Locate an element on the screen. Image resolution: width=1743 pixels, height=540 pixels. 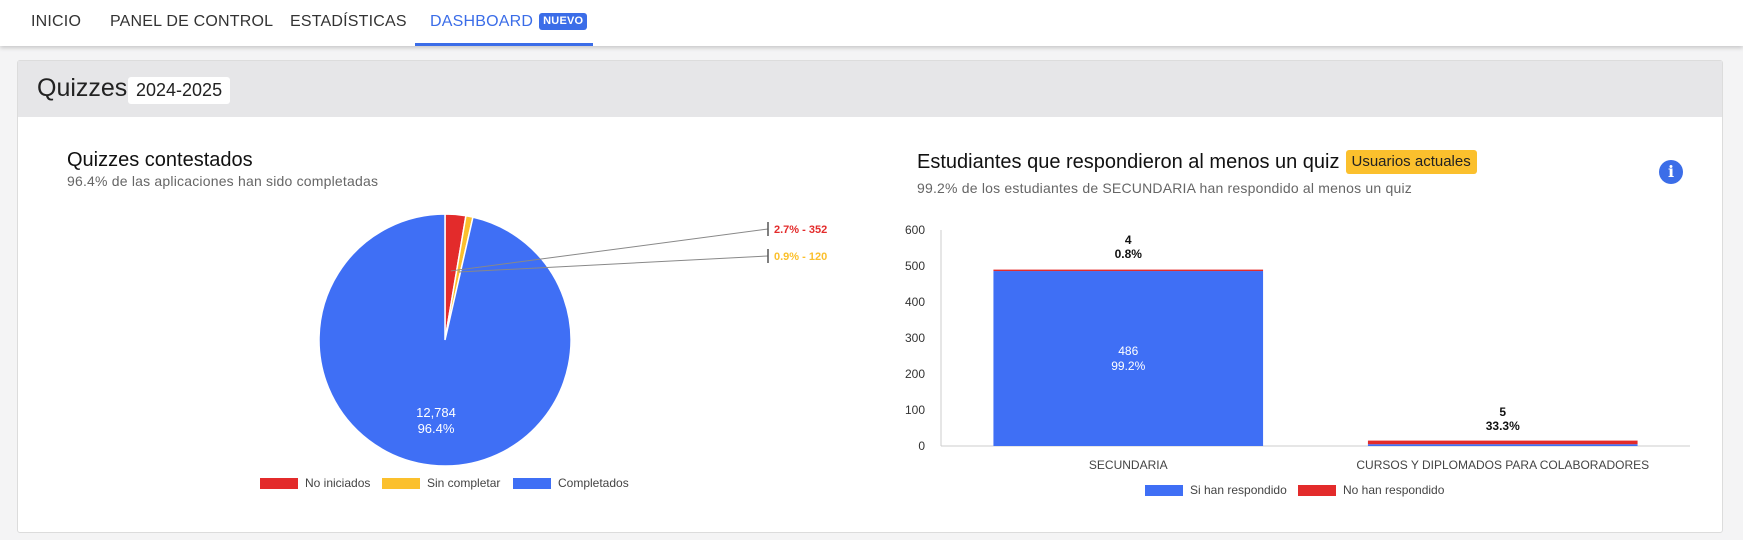
pie-slice-value: 12,784 is located at coordinates (436, 412).